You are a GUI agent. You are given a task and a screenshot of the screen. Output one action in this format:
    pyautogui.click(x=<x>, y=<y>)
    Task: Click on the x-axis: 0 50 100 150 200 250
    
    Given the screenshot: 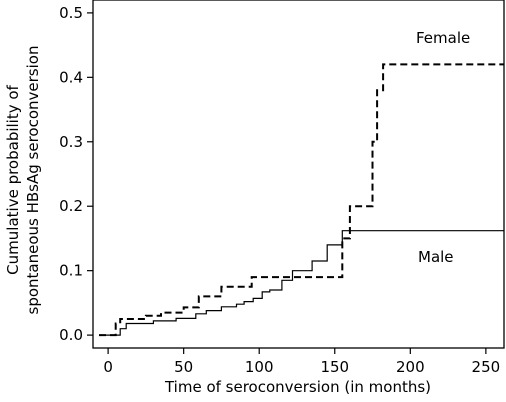 What is the action you would take?
    pyautogui.click(x=301, y=362)
    